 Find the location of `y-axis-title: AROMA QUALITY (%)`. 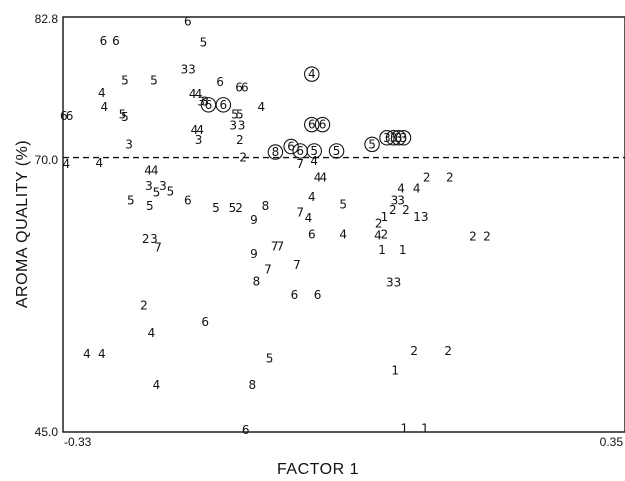

y-axis-title: AROMA QUALITY (%) is located at coordinates (22, 224).